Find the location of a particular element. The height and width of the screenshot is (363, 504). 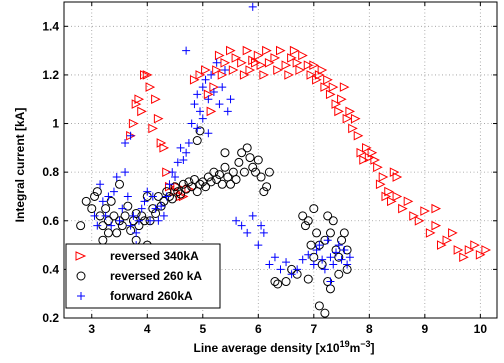

legend-label: reversed 340kA is located at coordinates (154, 256).